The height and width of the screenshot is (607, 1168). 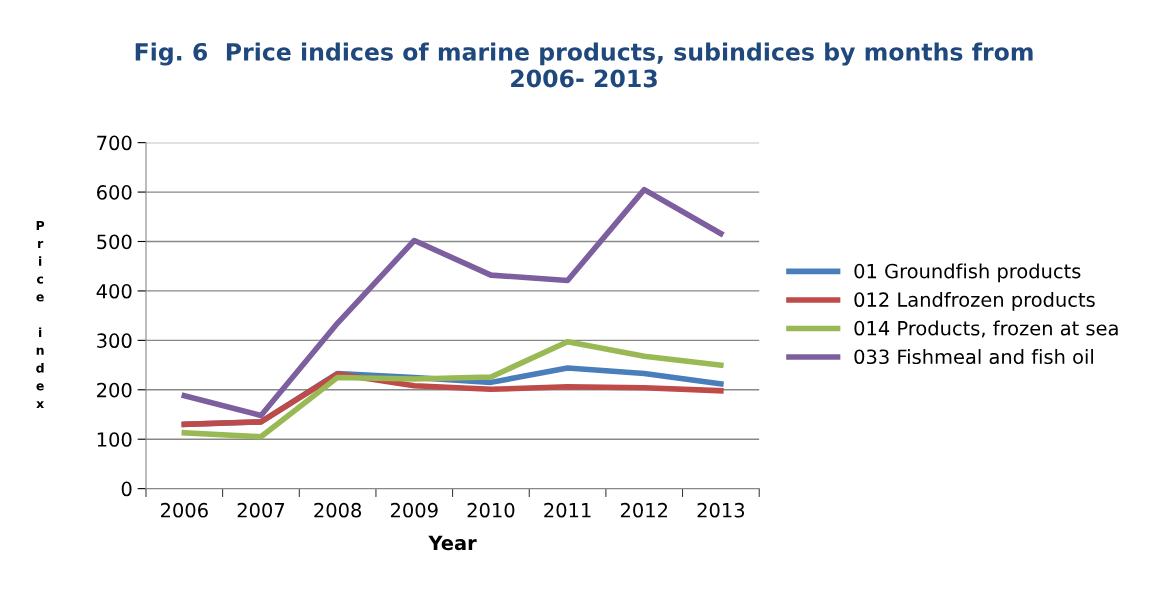 I want to click on x-axis-title: Year, so click(x=452, y=543).